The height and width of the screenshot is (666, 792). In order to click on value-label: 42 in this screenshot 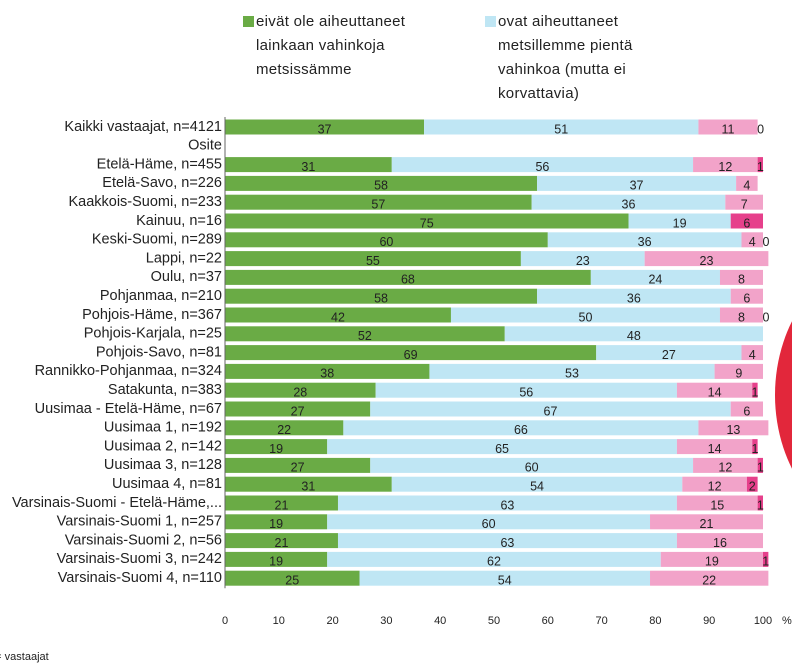, I will do `click(338, 317)`.